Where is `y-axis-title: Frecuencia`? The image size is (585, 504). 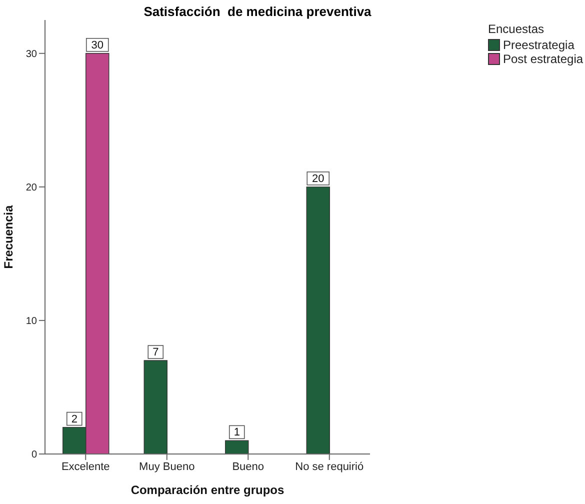
y-axis-title: Frecuencia is located at coordinates (8, 237).